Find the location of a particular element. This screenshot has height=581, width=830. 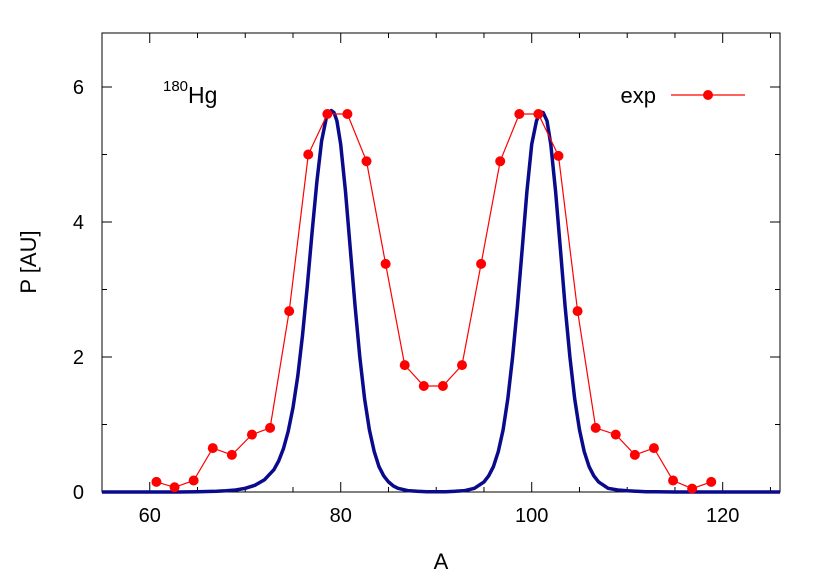

legend-label-exp: exp is located at coordinates (638, 95).